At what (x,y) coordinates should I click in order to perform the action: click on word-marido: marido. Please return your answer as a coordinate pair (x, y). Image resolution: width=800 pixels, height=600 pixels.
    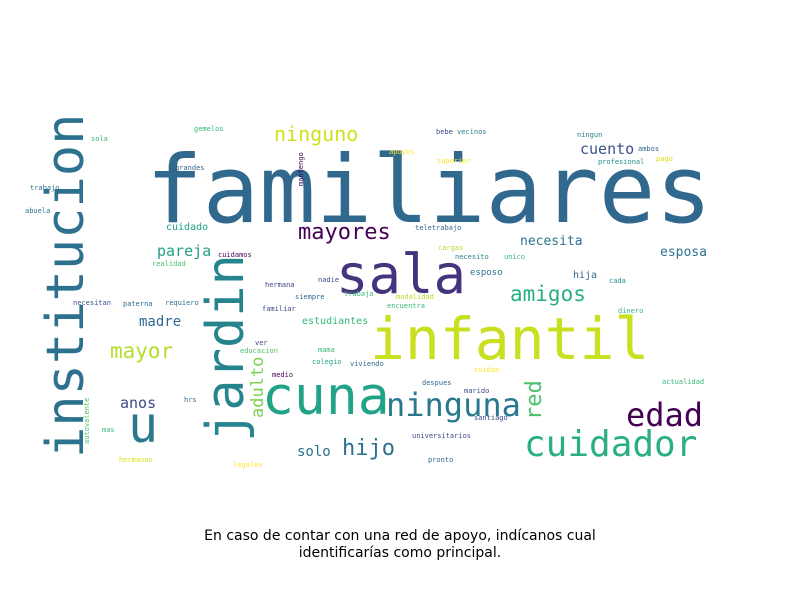
    Looking at the image, I should click on (477, 391).